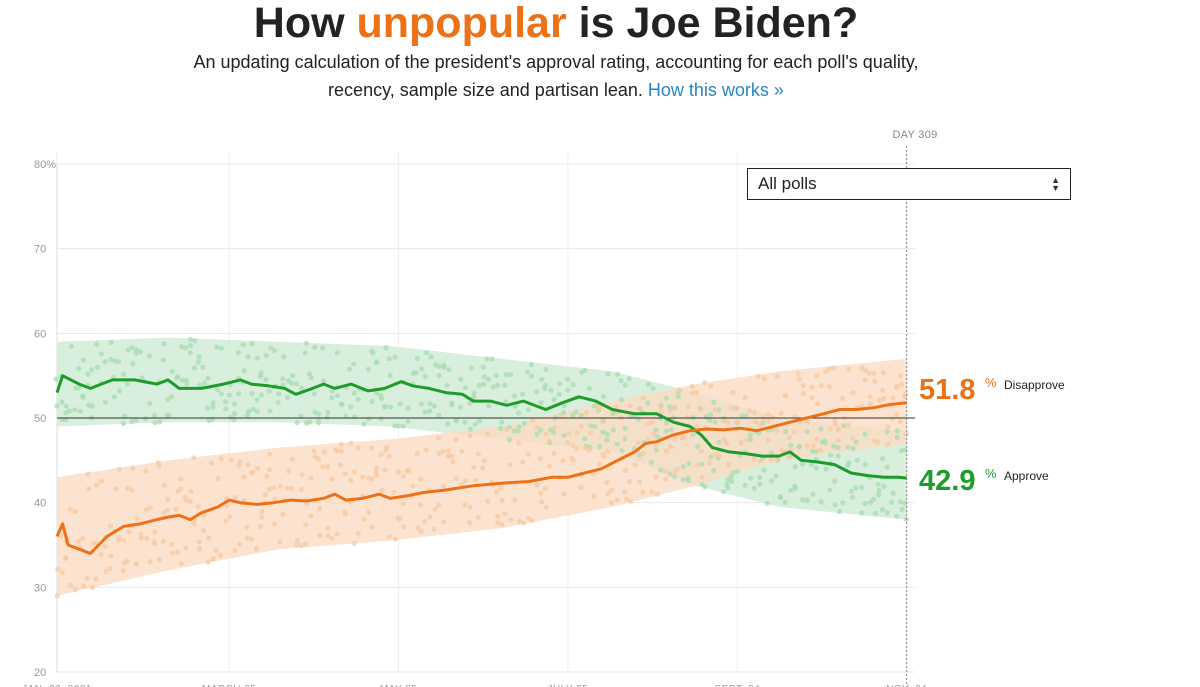 This screenshot has height=687, width=1200. What do you see at coordinates (984, 481) in the screenshot?
I see `approve-end-label: 42.9% Approve` at bounding box center [984, 481].